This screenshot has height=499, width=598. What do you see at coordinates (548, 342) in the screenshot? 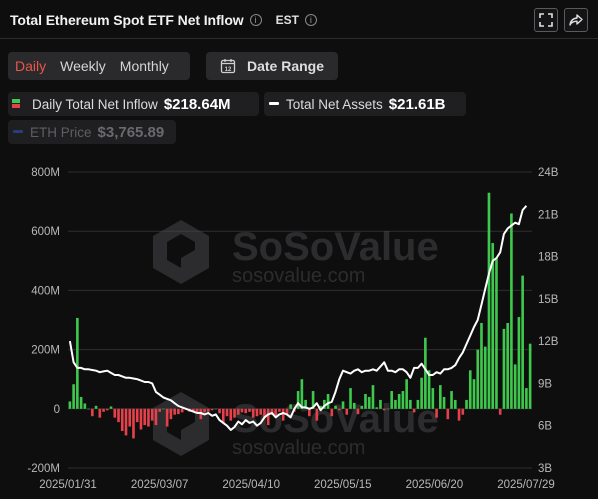
I see `y-right-tick-label: 12B` at bounding box center [548, 342].